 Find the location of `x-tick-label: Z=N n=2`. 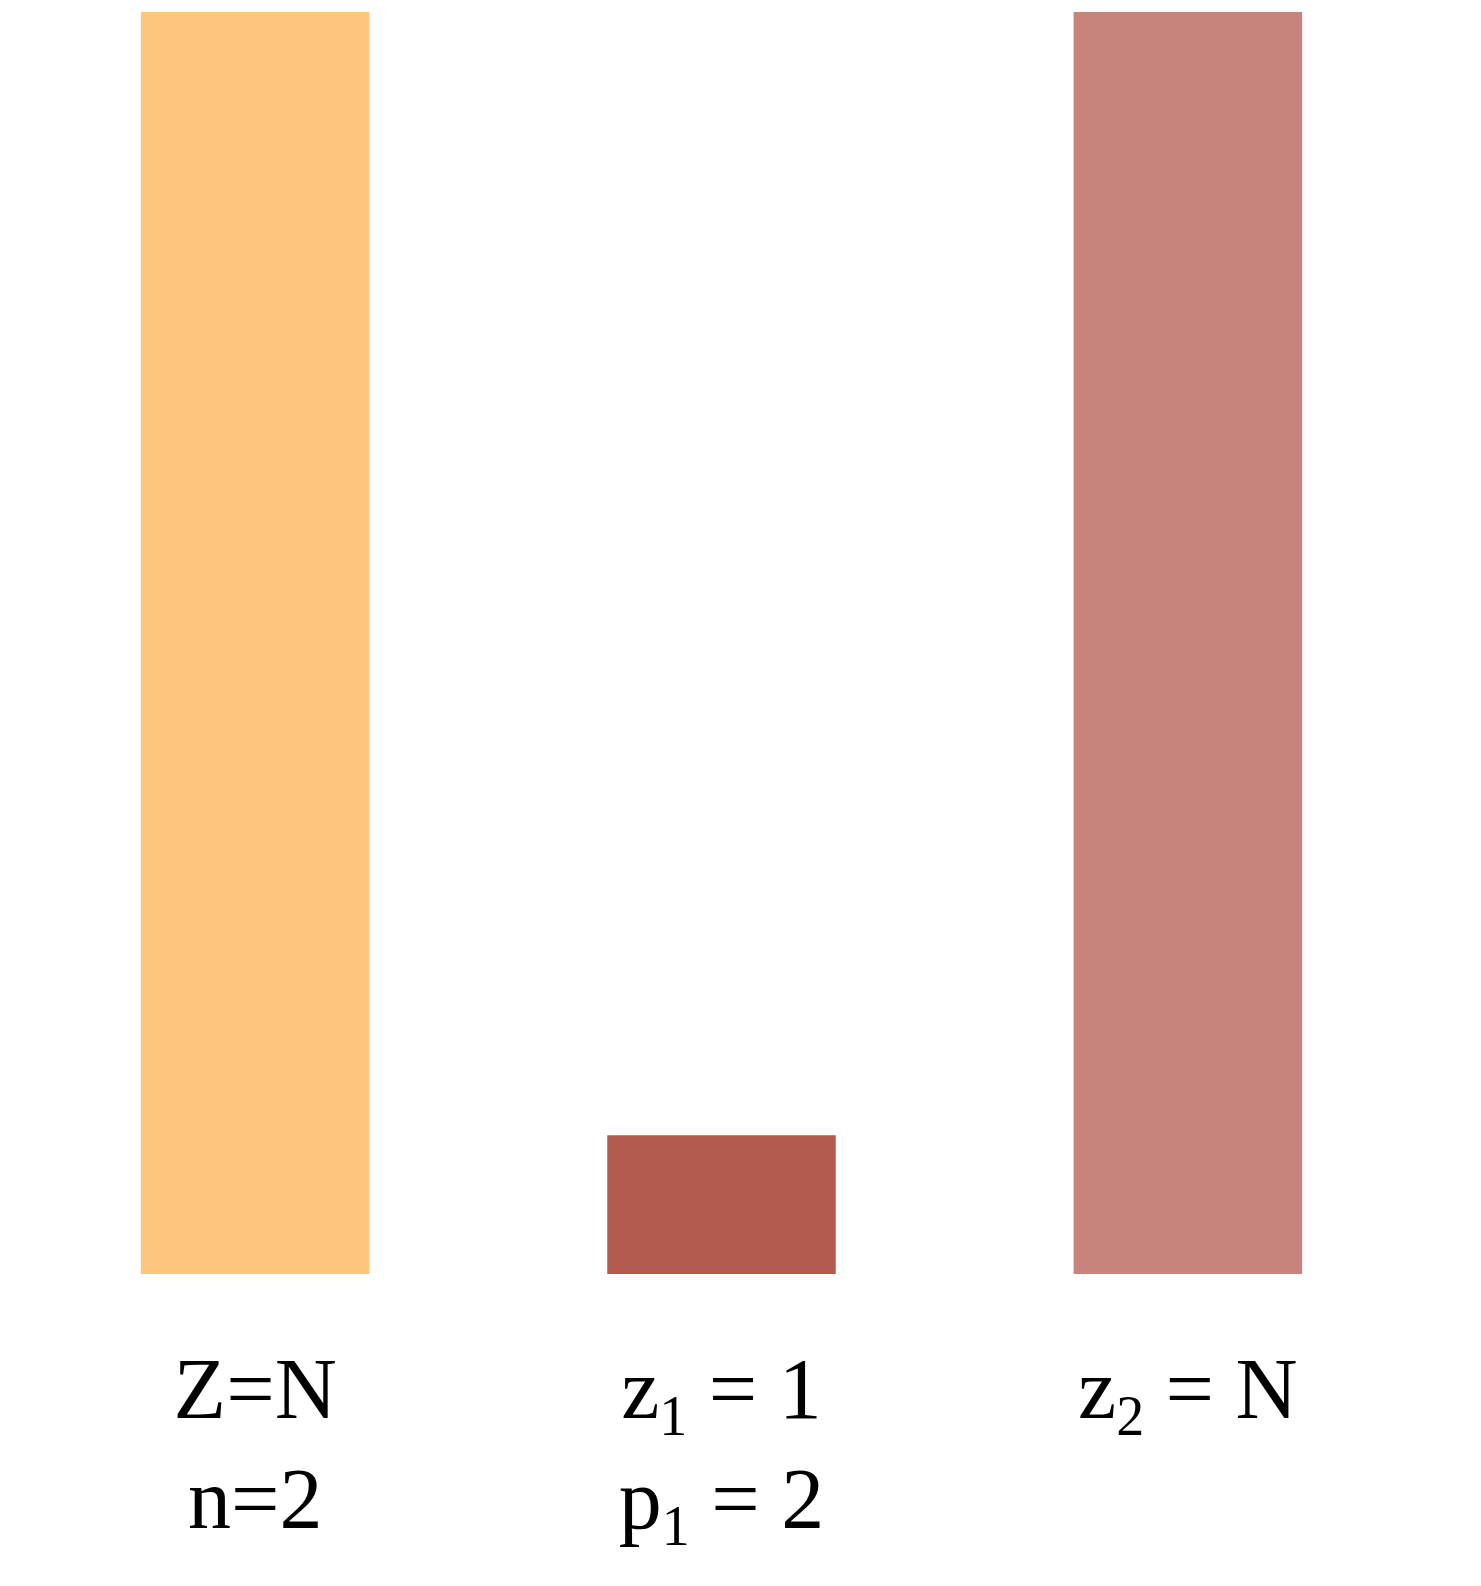

x-tick-label: Z=N n=2 is located at coordinates (255, 1444).